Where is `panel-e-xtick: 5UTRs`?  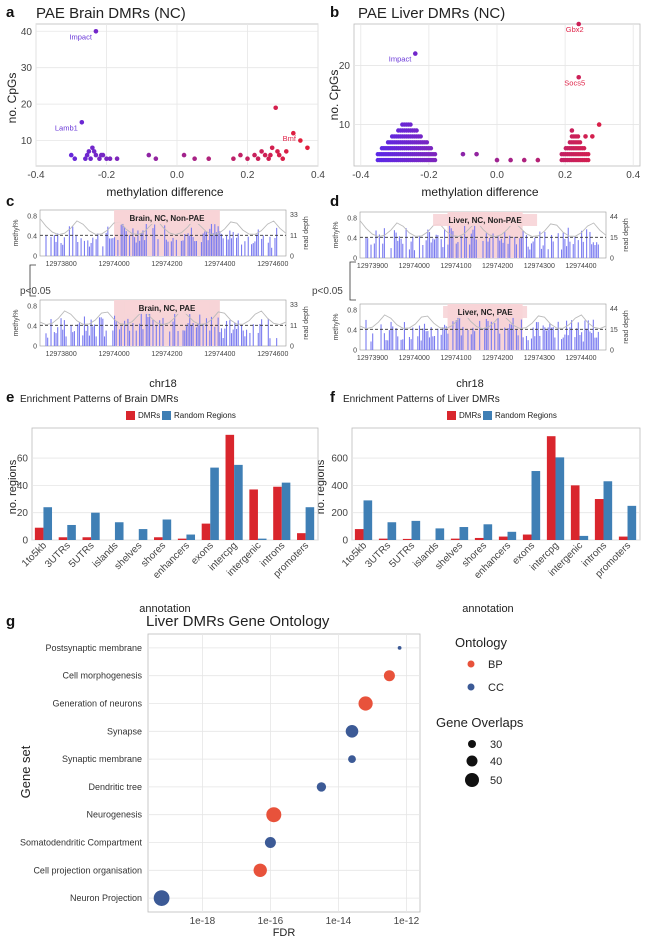 panel-e-xtick: 5UTRs is located at coordinates (82, 555).